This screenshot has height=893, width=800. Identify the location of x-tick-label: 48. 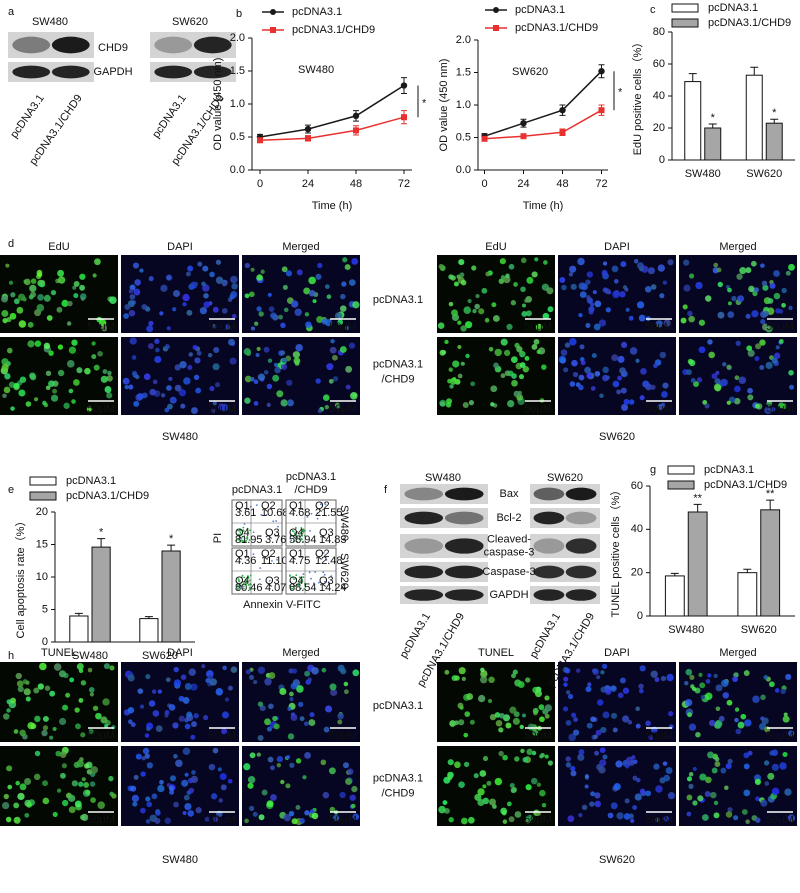
(356, 184).